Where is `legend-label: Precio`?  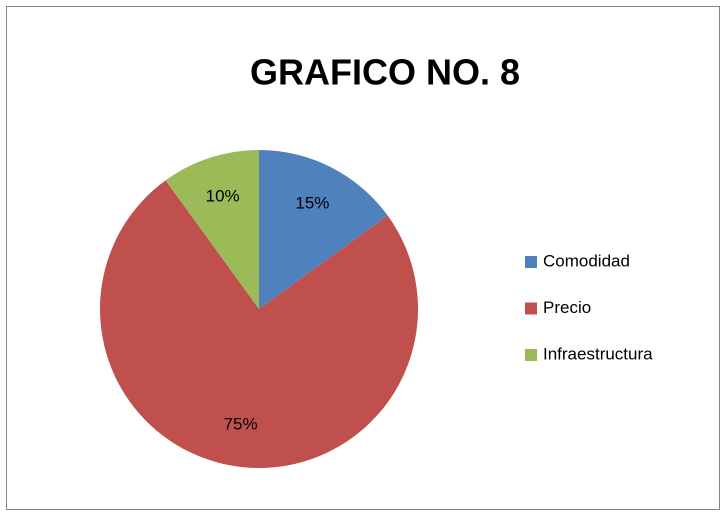
legend-label: Precio is located at coordinates (567, 307).